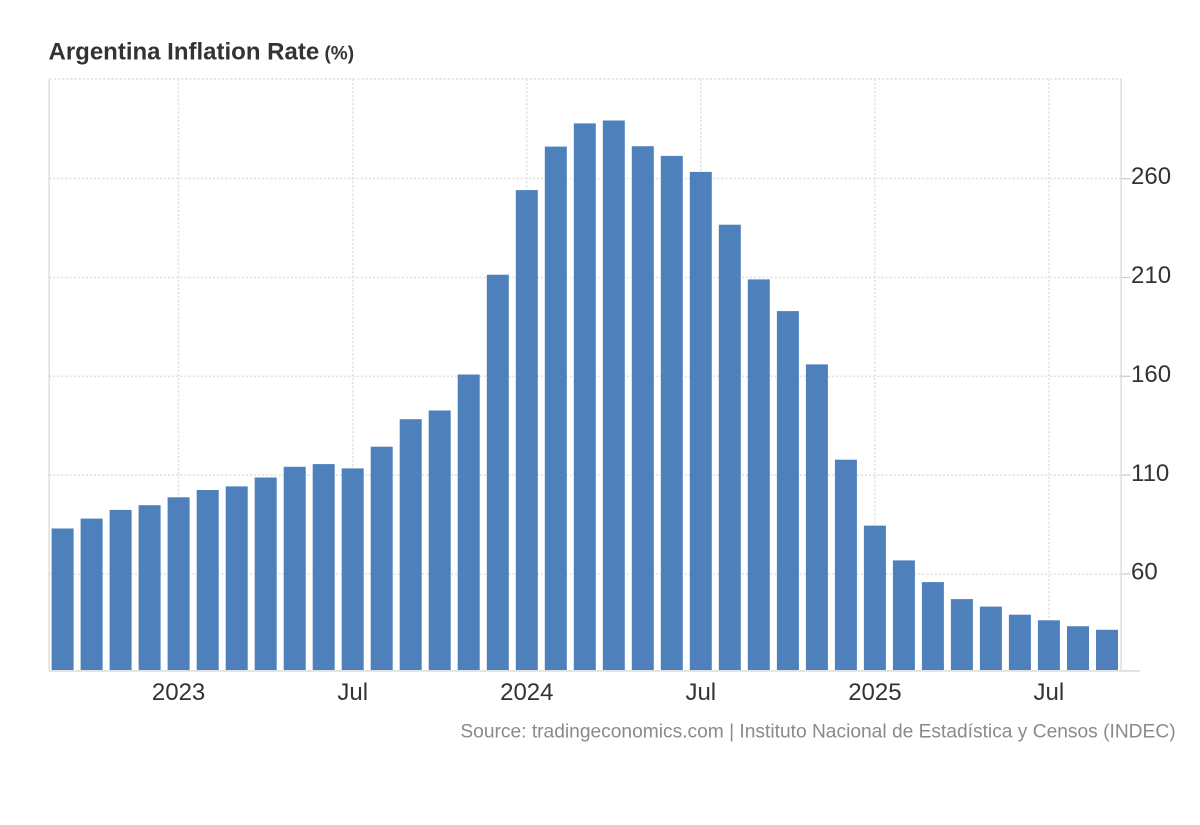 The height and width of the screenshot is (825, 1200). I want to click on svg-text: 2025, so click(874, 692).